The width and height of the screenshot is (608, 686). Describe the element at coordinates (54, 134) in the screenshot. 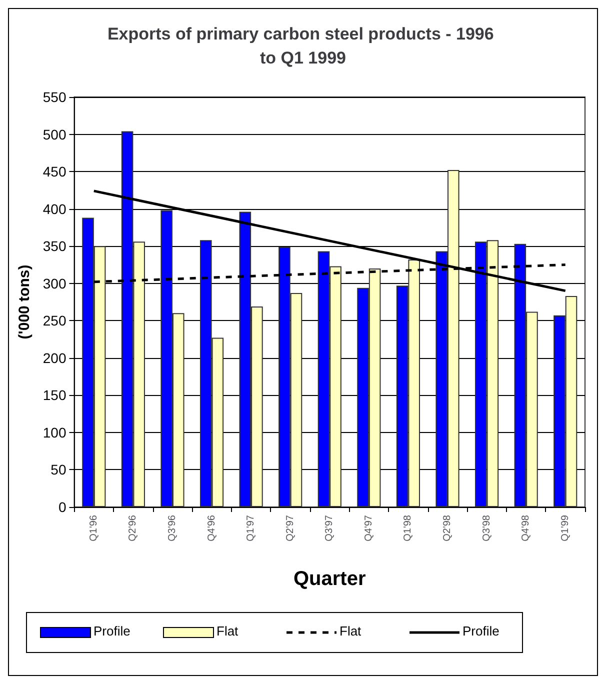

I see `y-tick-label: 500` at that location.